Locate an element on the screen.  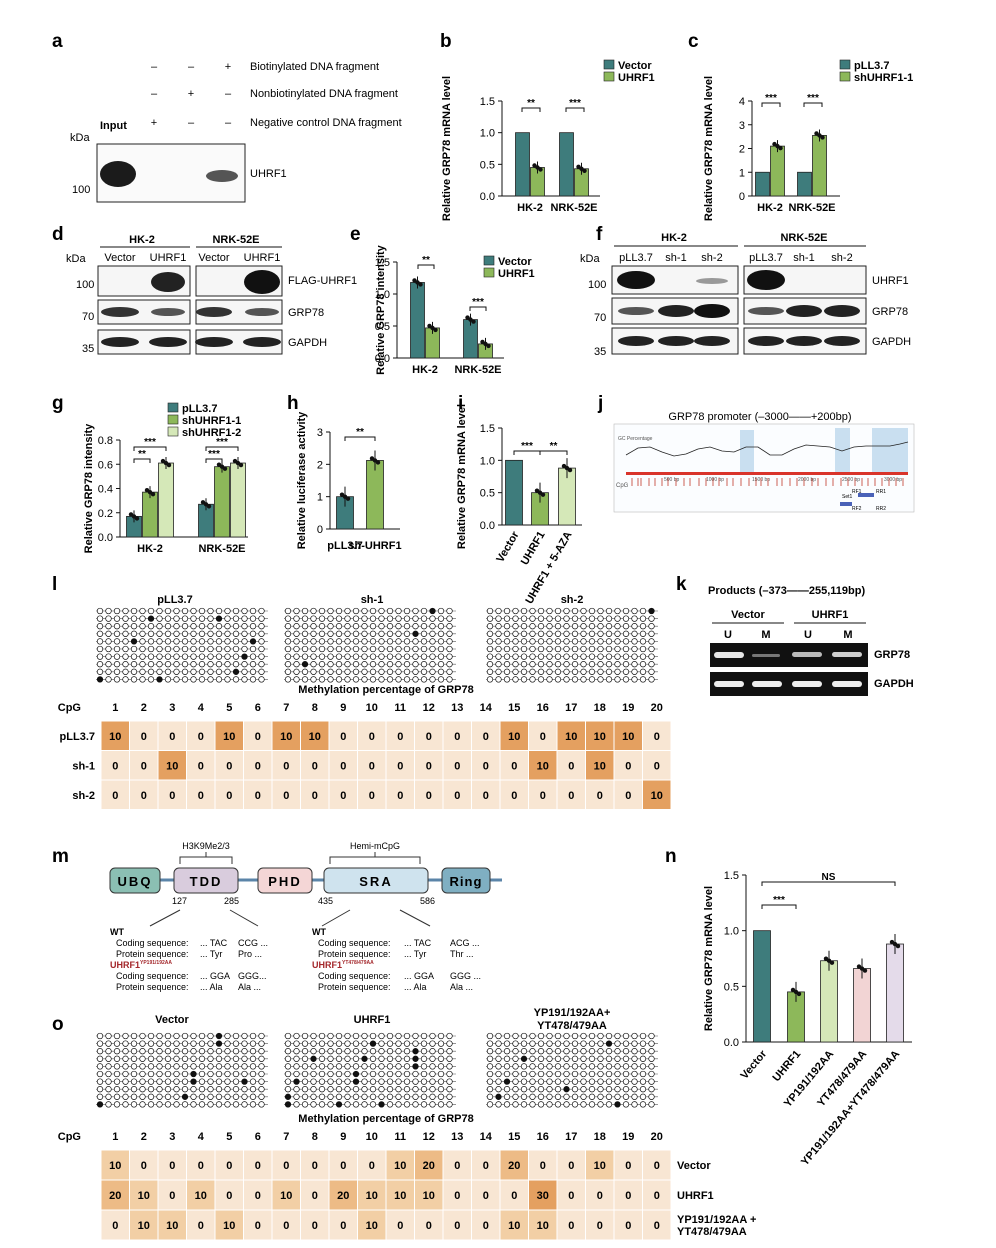
g-sig-label: ** is located at coordinates (142, 454).